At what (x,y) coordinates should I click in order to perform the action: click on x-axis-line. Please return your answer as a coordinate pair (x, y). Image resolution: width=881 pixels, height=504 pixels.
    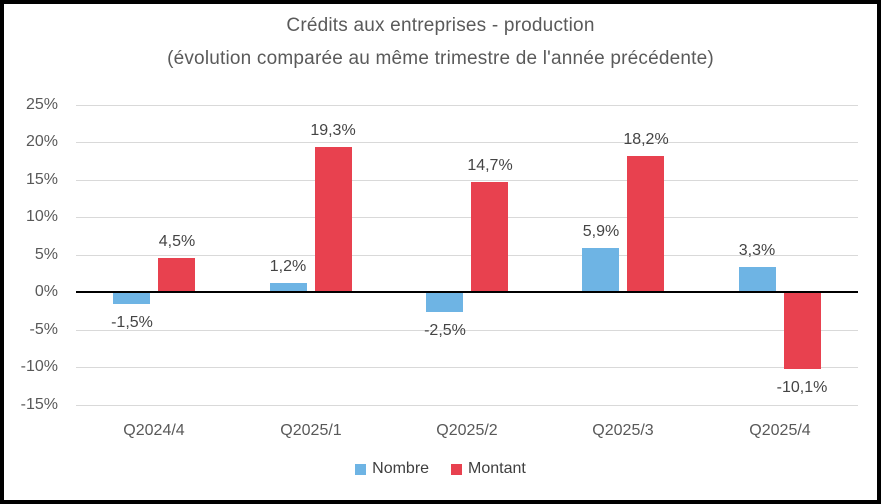
    Looking at the image, I should click on (467, 292).